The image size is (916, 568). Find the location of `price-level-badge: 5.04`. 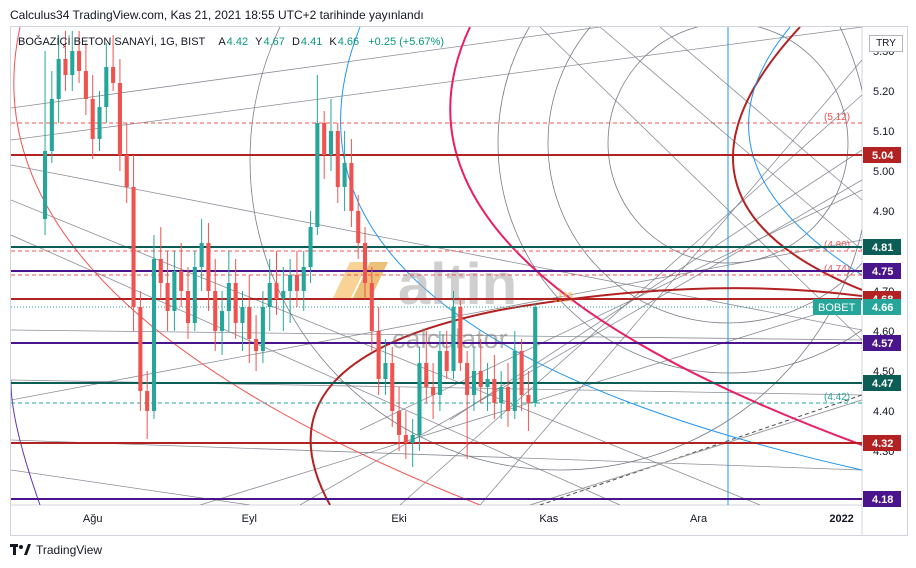

price-level-badge: 5.04 is located at coordinates (882, 155).